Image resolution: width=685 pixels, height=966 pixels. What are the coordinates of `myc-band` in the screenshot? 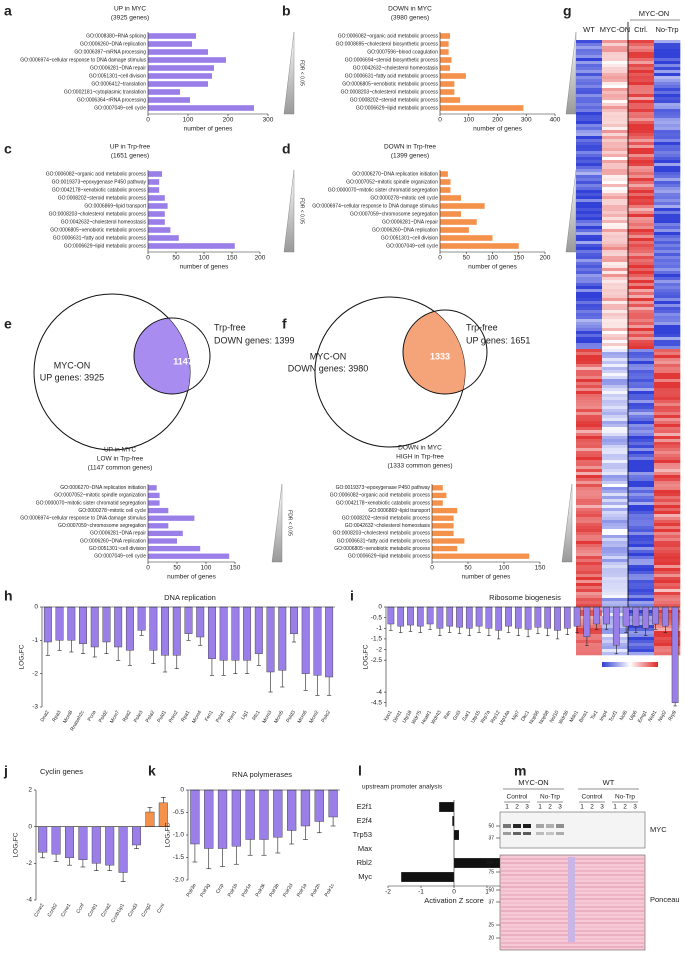 It's located at (540, 826).